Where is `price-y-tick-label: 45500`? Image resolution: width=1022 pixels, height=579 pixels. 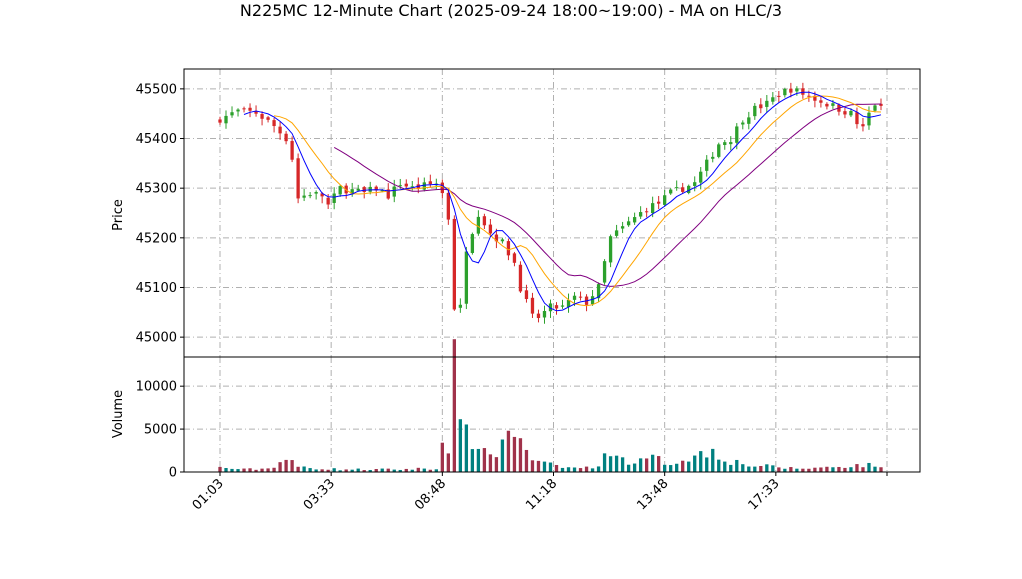 price-y-tick-label: 45500 is located at coordinates (156, 89).